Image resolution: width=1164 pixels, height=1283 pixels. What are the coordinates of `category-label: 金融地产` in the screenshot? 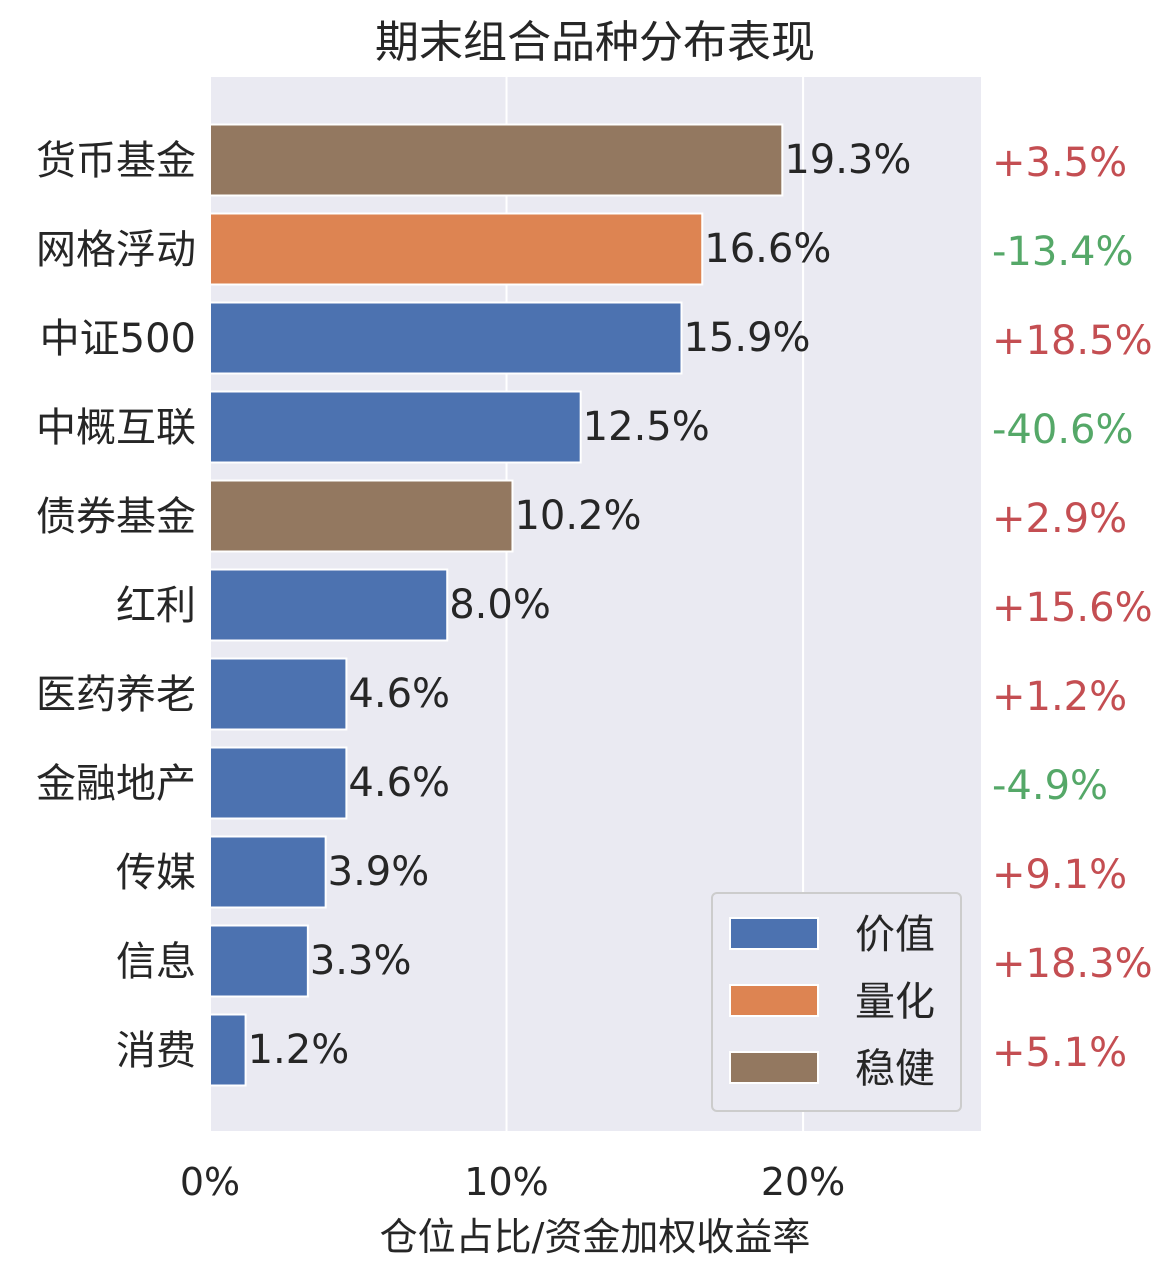 It's located at (116, 784).